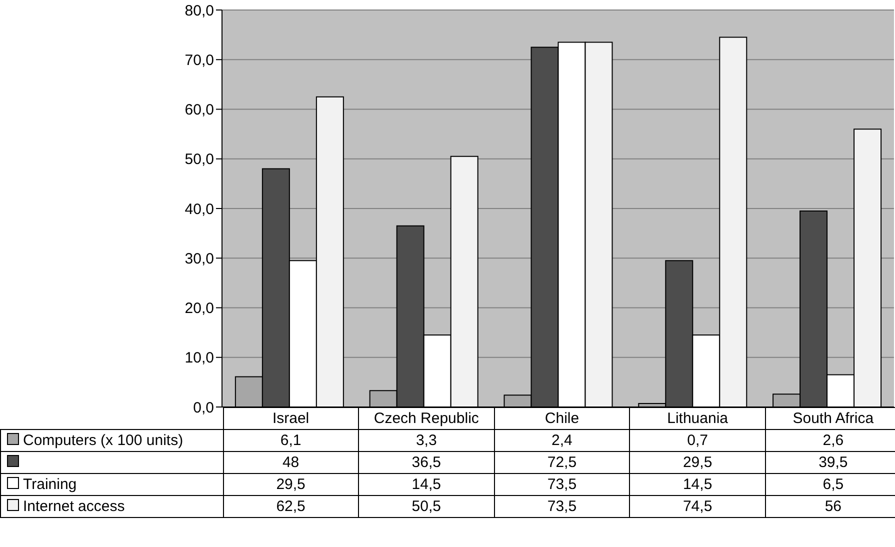 This screenshot has height=547, width=895. What do you see at coordinates (291, 507) in the screenshot?
I see `data-label: 62,5` at bounding box center [291, 507].